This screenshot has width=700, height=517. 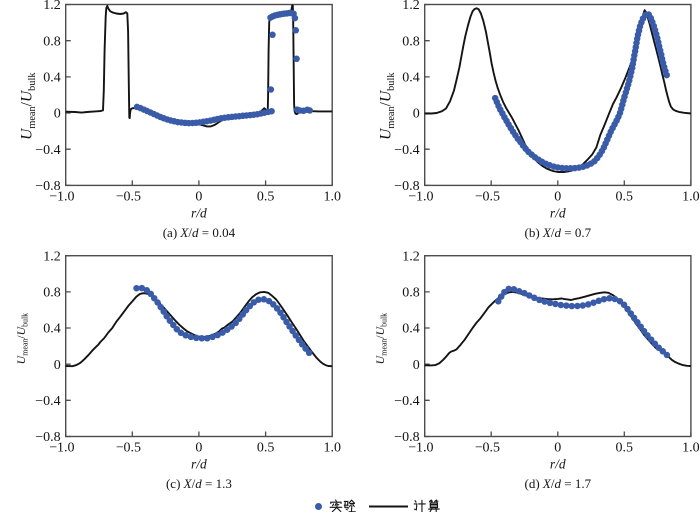 I want to click on svg-text: (a) X/d = 0.04, so click(x=199, y=232).